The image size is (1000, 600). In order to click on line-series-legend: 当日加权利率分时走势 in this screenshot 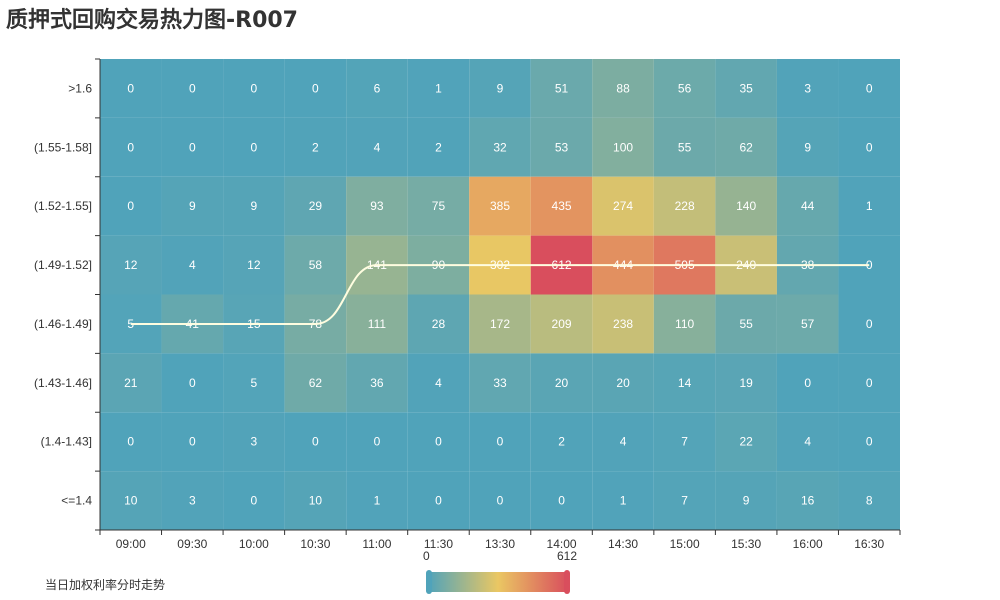, I will do `click(105, 585)`.